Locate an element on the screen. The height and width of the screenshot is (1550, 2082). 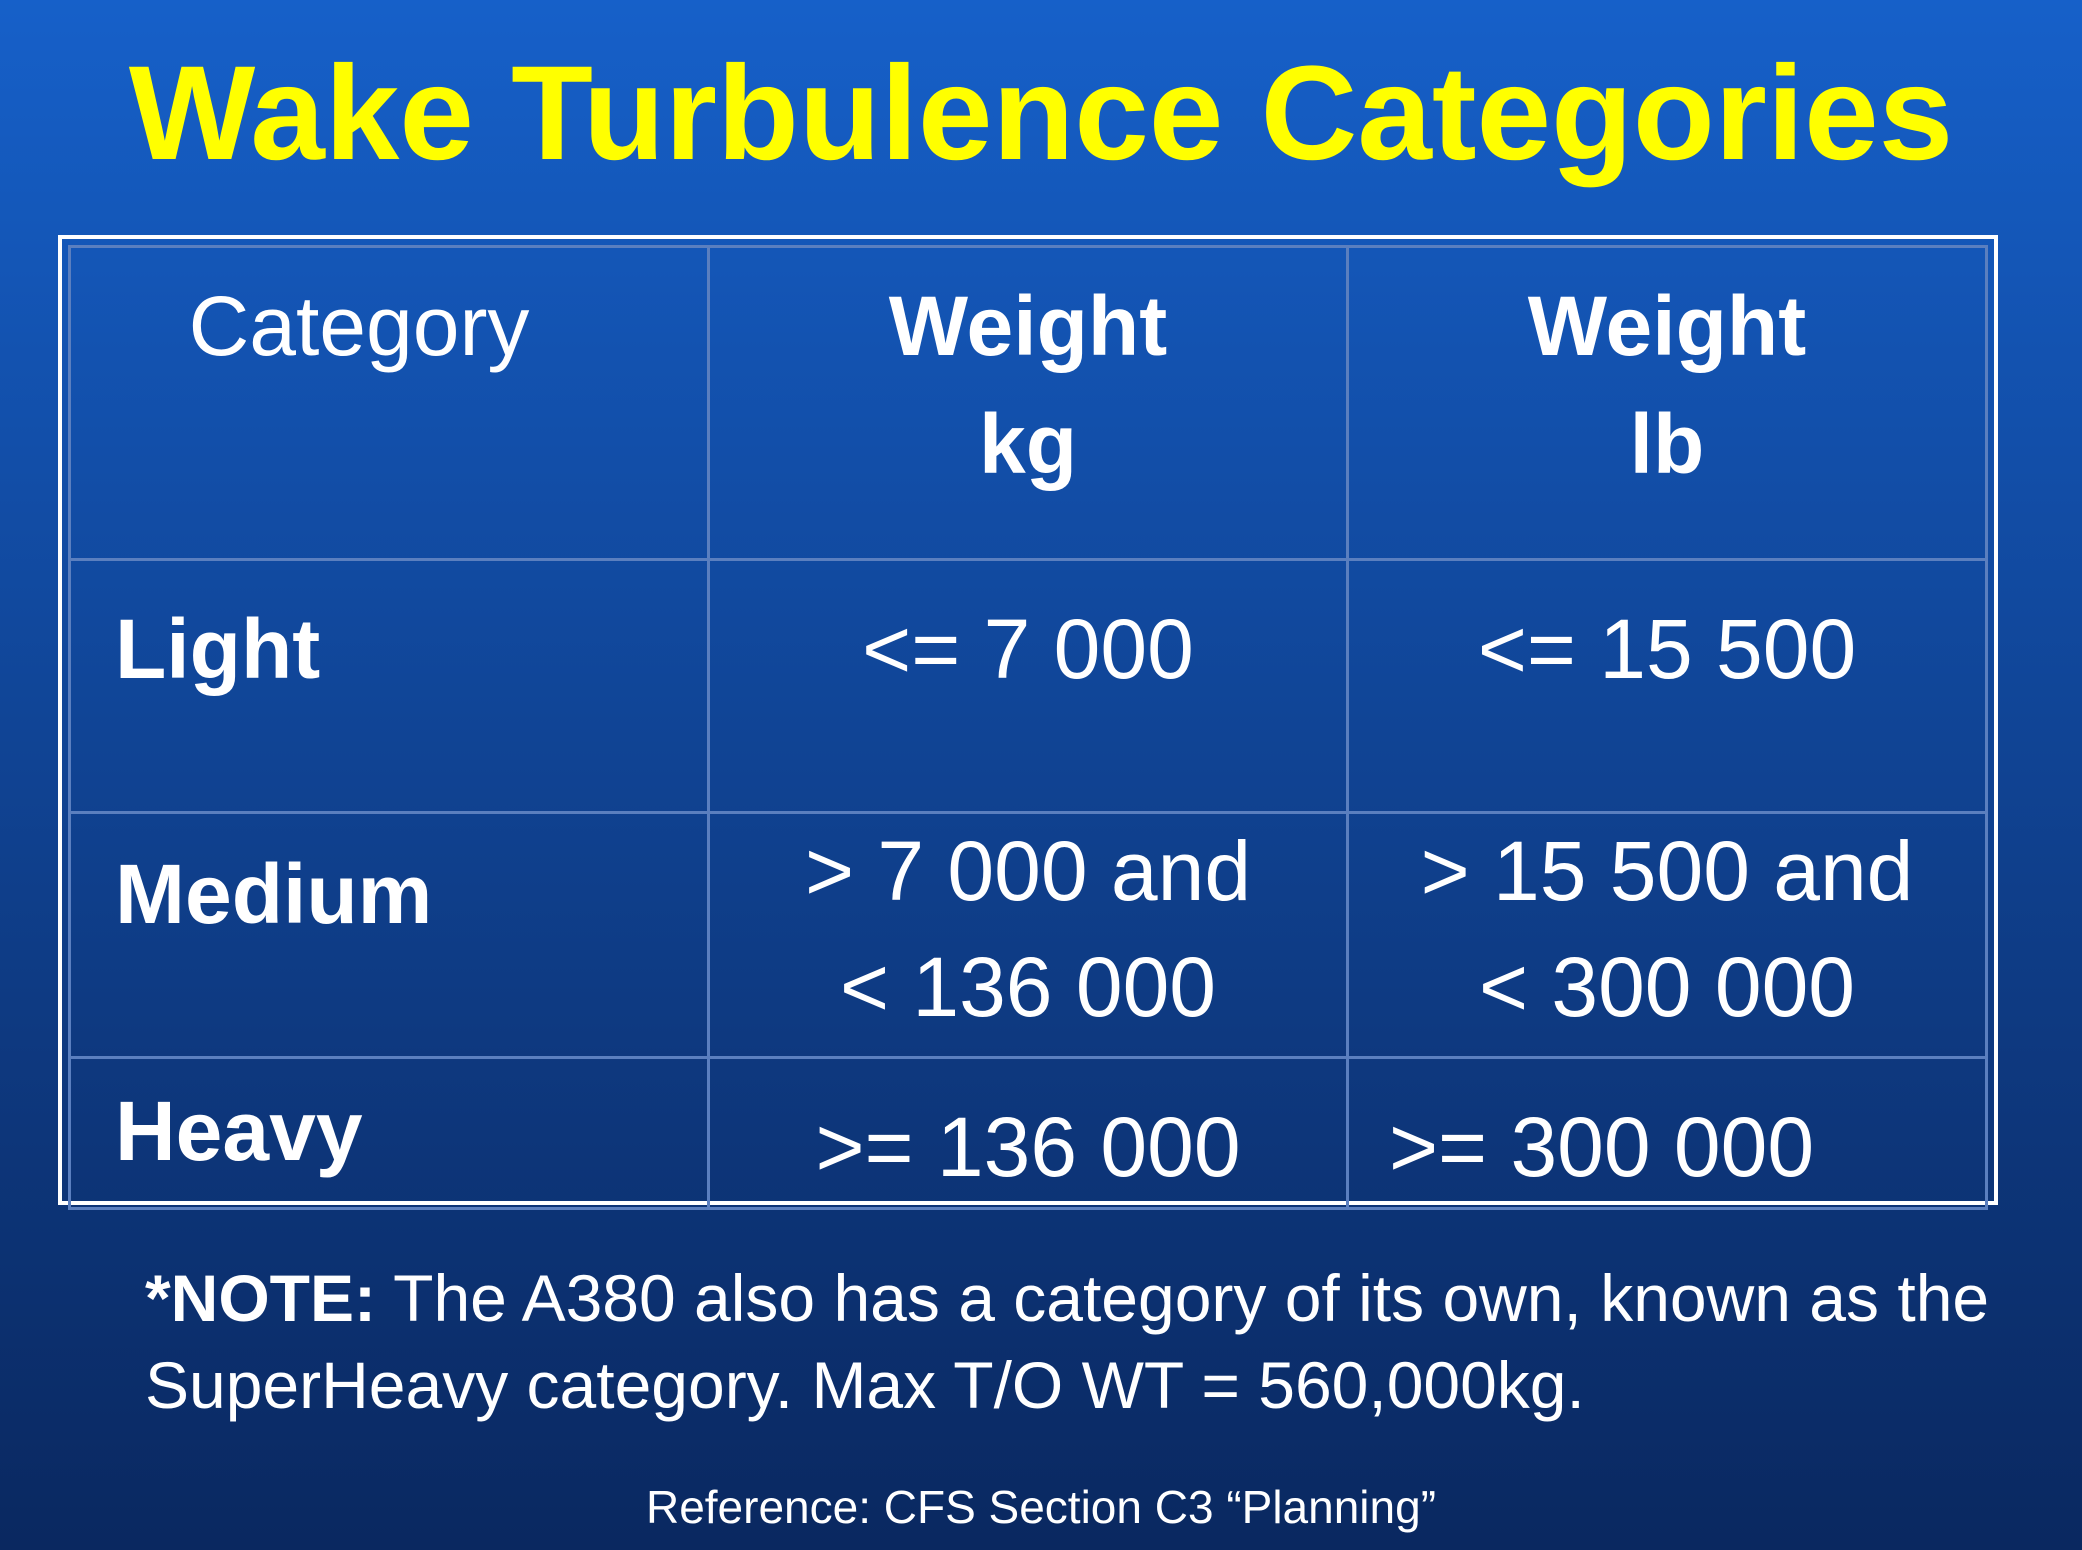
note-label: *NOTE: is located at coordinates (260, 1298).